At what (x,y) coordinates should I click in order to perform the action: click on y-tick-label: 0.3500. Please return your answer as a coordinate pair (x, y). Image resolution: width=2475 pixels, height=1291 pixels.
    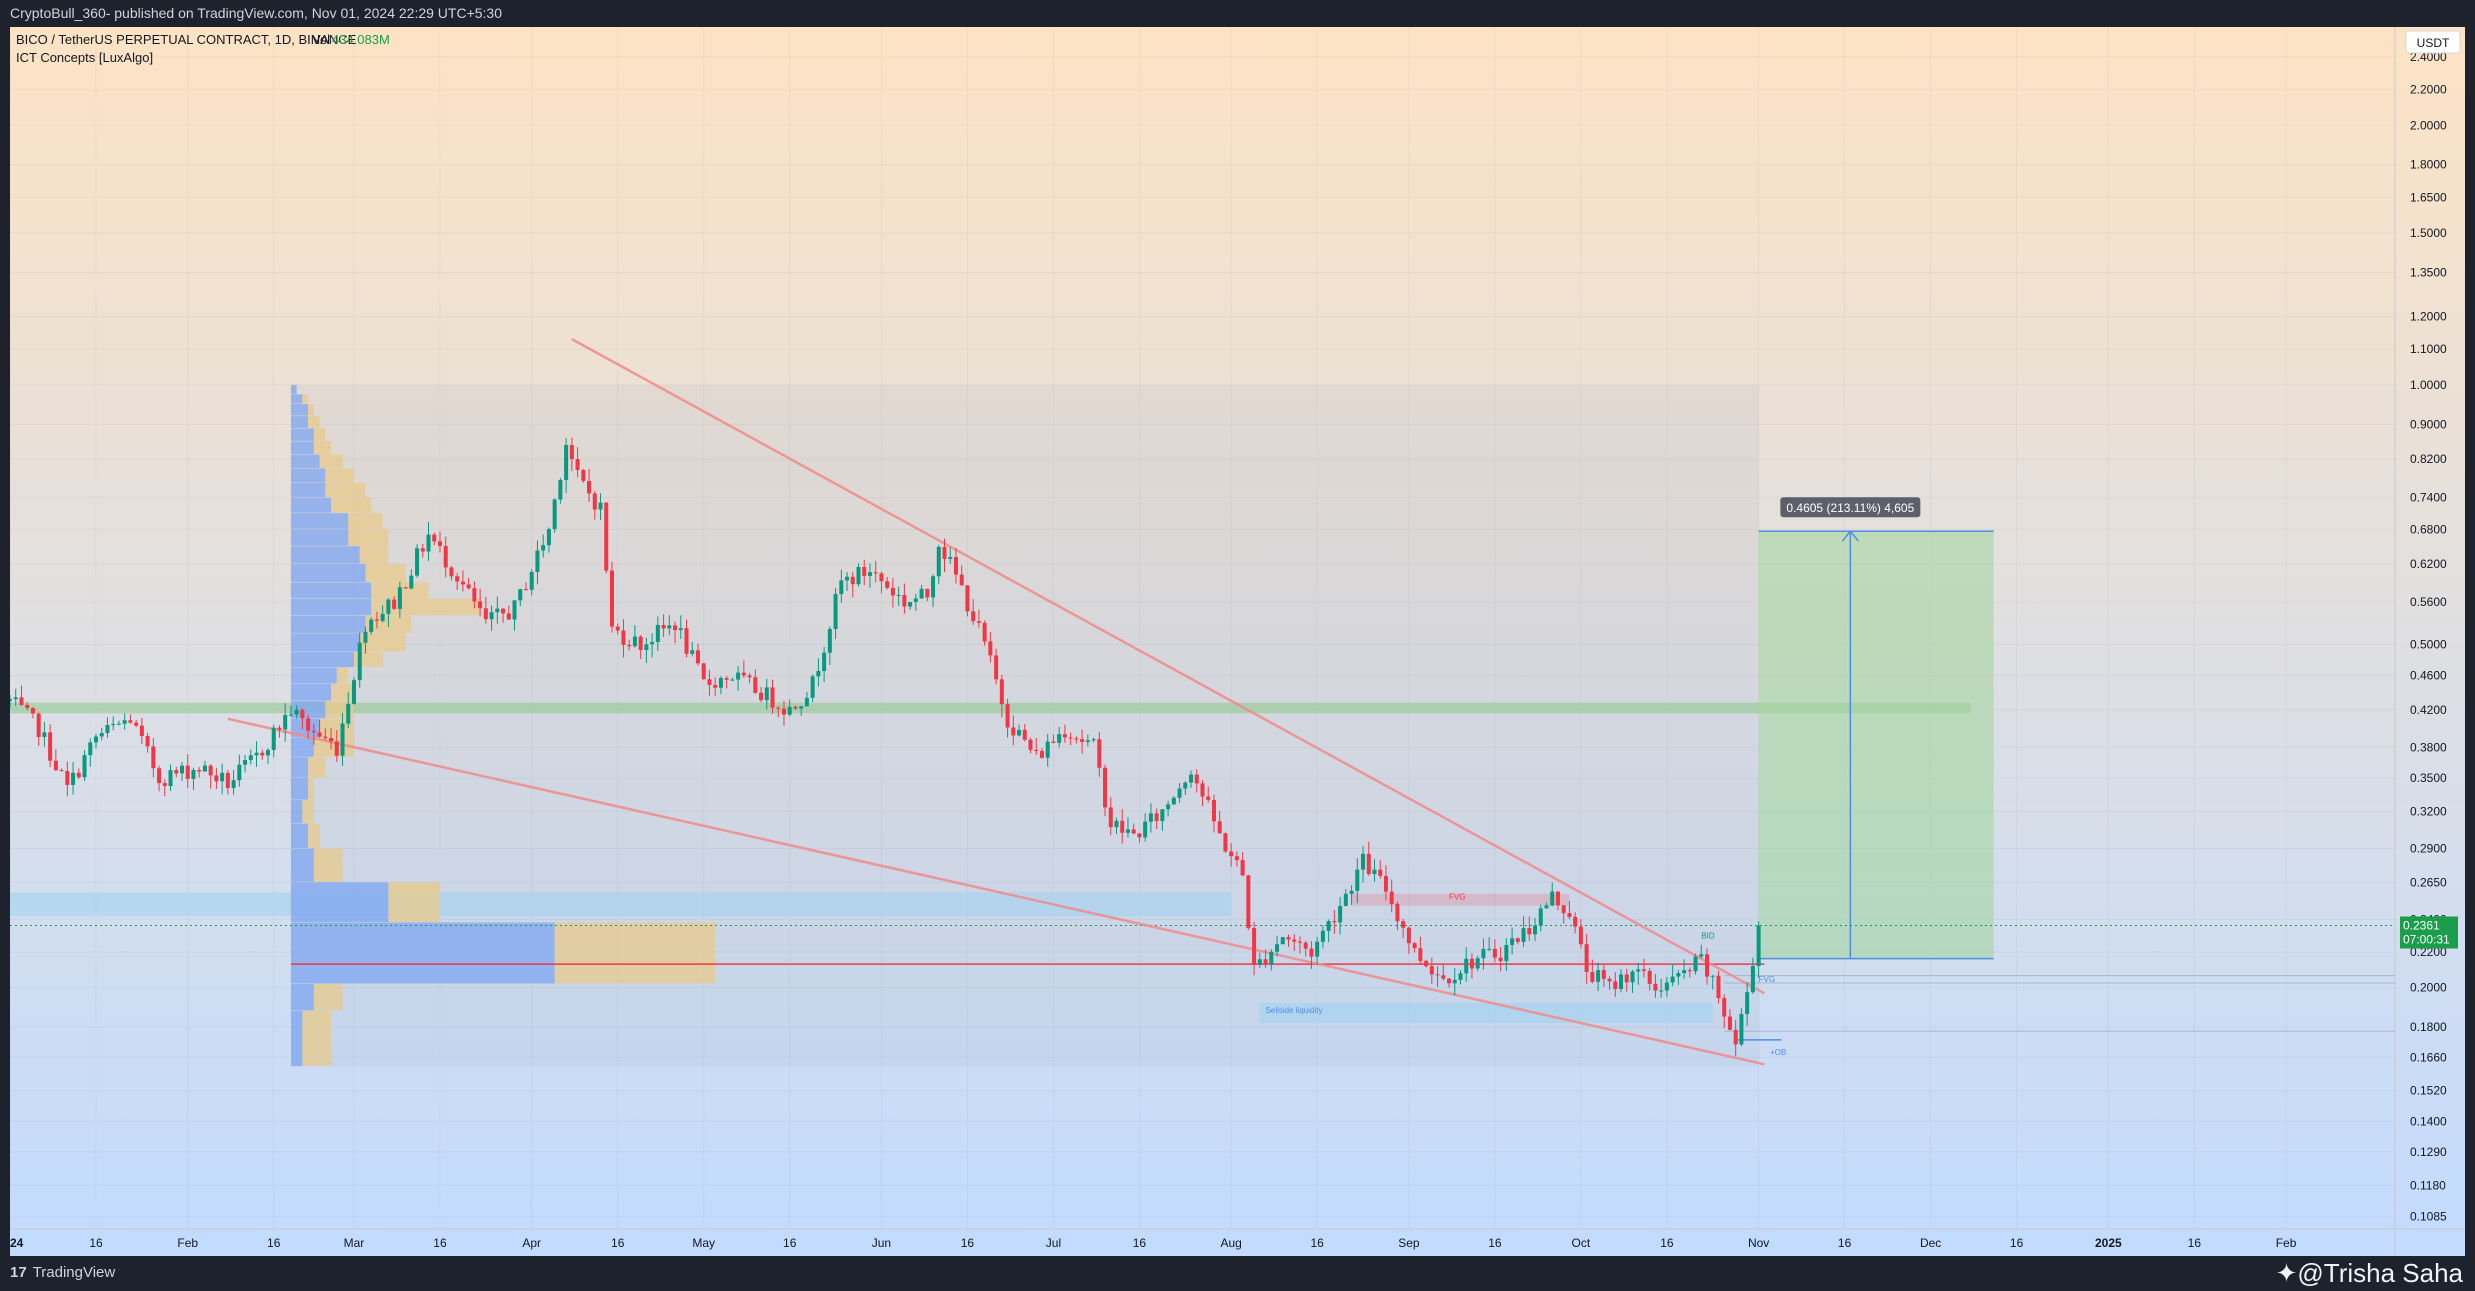
    Looking at the image, I should click on (2428, 778).